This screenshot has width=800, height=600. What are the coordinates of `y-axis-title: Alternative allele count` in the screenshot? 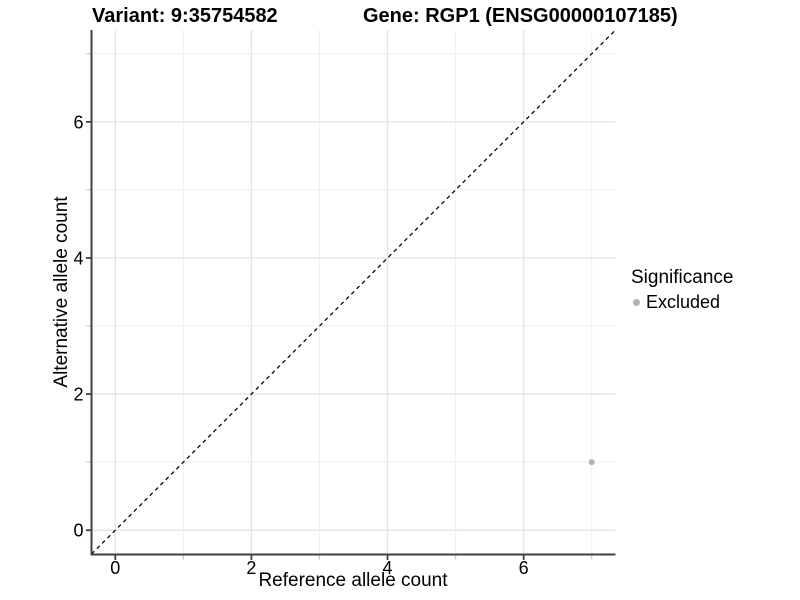 It's located at (61, 292).